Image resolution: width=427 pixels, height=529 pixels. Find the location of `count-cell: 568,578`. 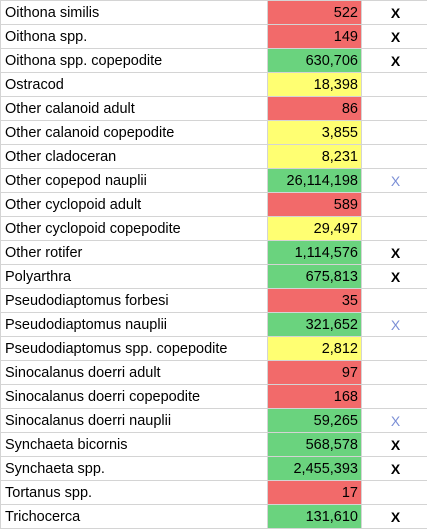

count-cell: 568,578 is located at coordinates (315, 445).